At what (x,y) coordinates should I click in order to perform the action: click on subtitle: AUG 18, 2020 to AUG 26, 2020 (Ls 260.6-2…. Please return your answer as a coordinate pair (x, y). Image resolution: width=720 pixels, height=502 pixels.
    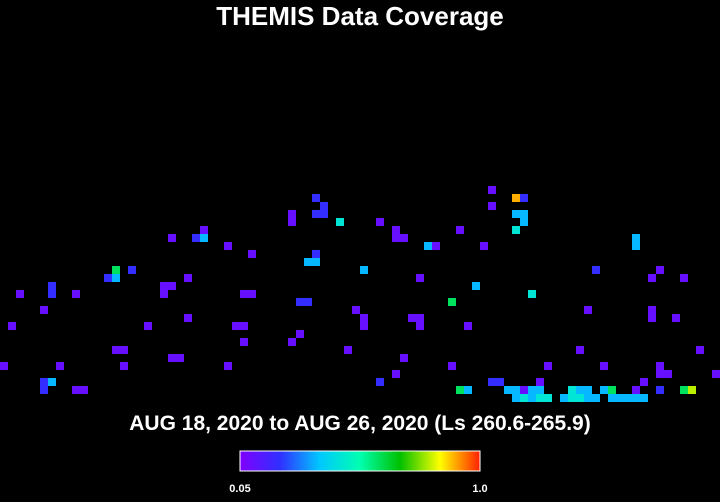
    Looking at the image, I should click on (359, 423).